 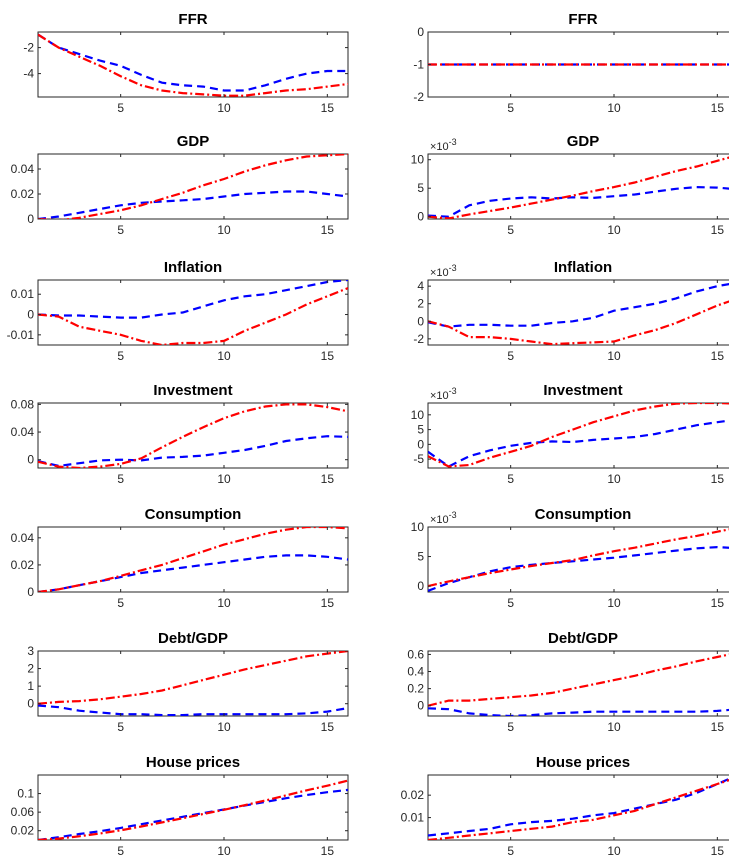 I want to click on y-tick-label: 0.1, so click(x=25, y=794).